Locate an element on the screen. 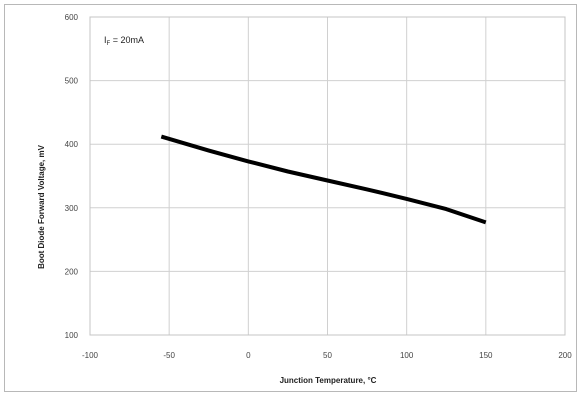 The width and height of the screenshot is (583, 396). y-tick-label: 600 is located at coordinates (72, 17).